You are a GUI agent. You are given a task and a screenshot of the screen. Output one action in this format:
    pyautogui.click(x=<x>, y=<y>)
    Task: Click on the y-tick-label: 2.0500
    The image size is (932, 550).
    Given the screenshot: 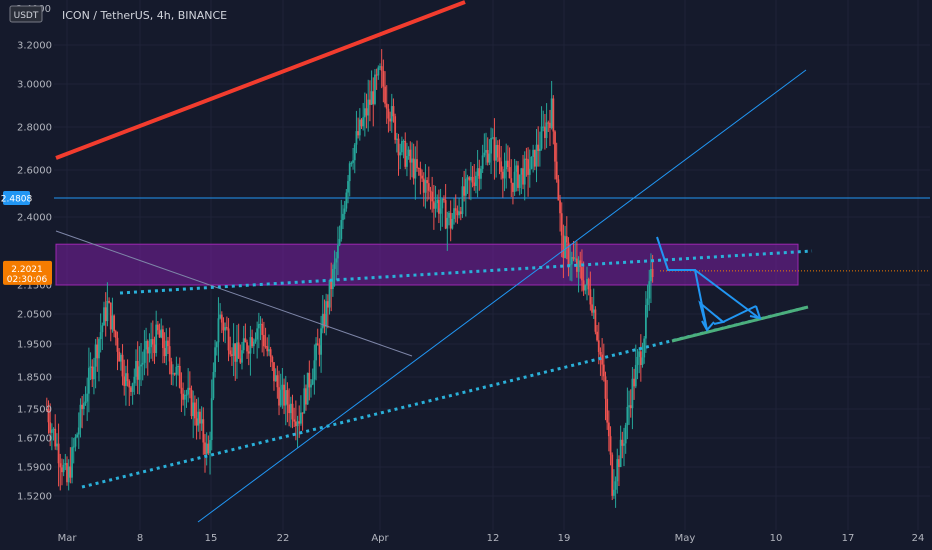 What is the action you would take?
    pyautogui.click(x=34, y=315)
    